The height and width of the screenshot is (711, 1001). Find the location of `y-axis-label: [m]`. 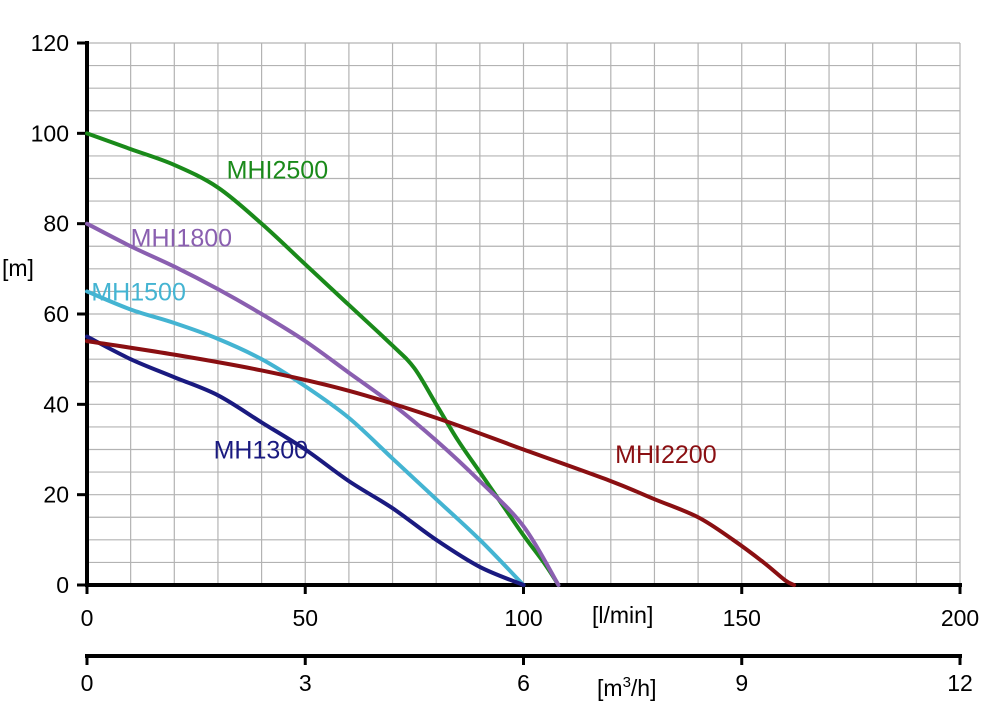

y-axis-label: [m] is located at coordinates (18, 268).